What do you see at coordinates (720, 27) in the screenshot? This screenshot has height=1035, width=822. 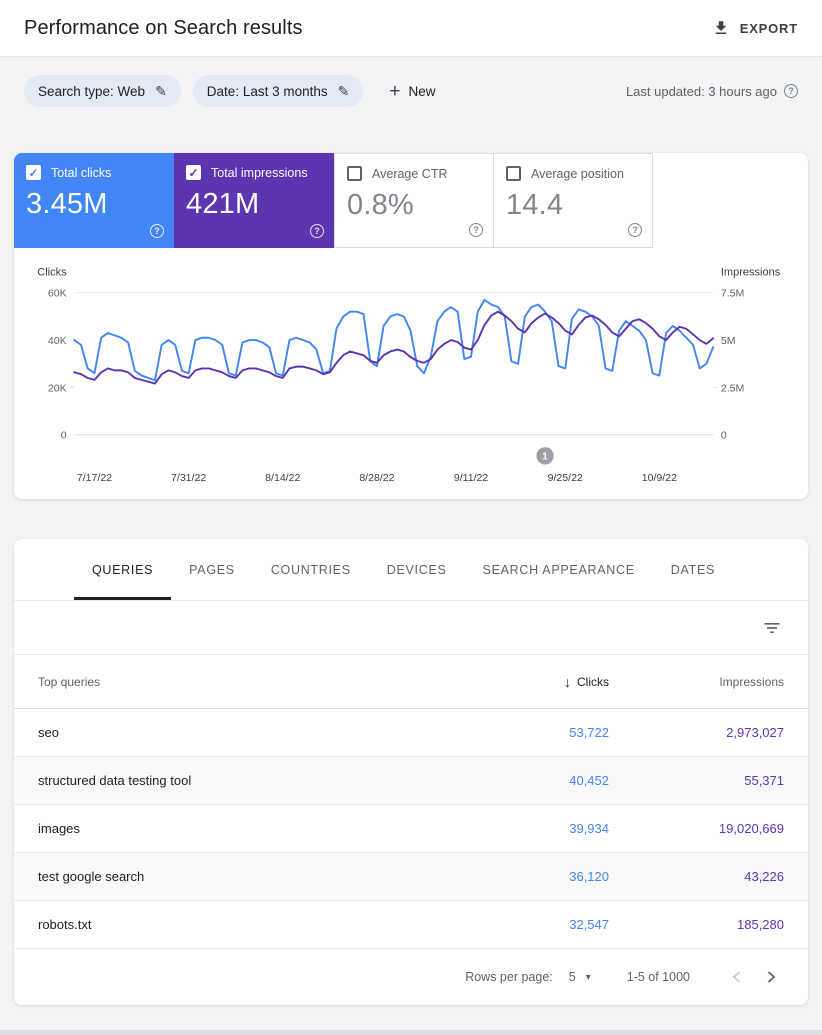 I see `download-icon` at bounding box center [720, 27].